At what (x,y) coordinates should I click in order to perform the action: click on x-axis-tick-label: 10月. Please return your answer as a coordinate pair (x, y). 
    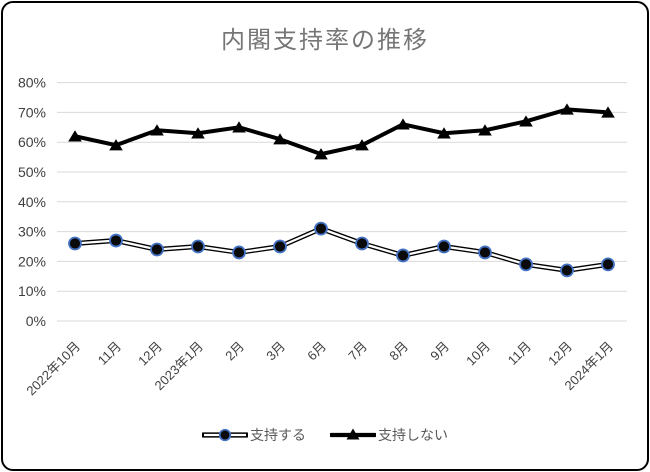
    Looking at the image, I should click on (478, 354).